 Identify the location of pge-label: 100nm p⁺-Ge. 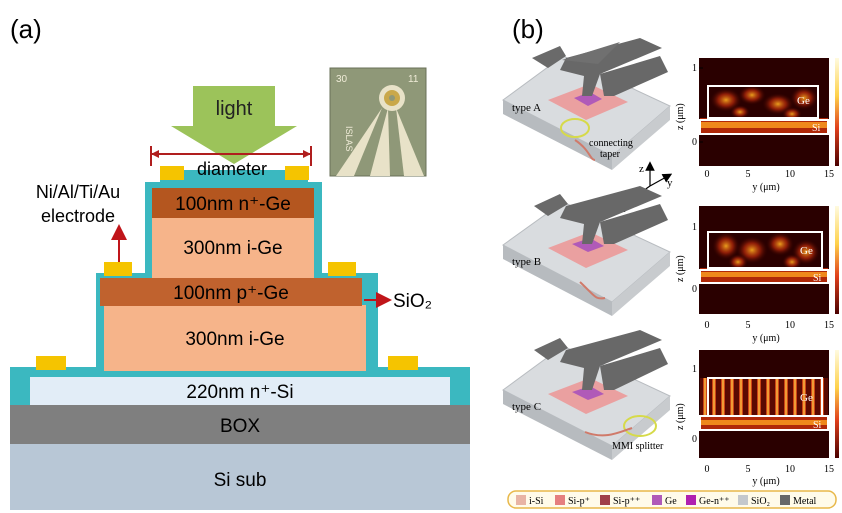
(231, 293).